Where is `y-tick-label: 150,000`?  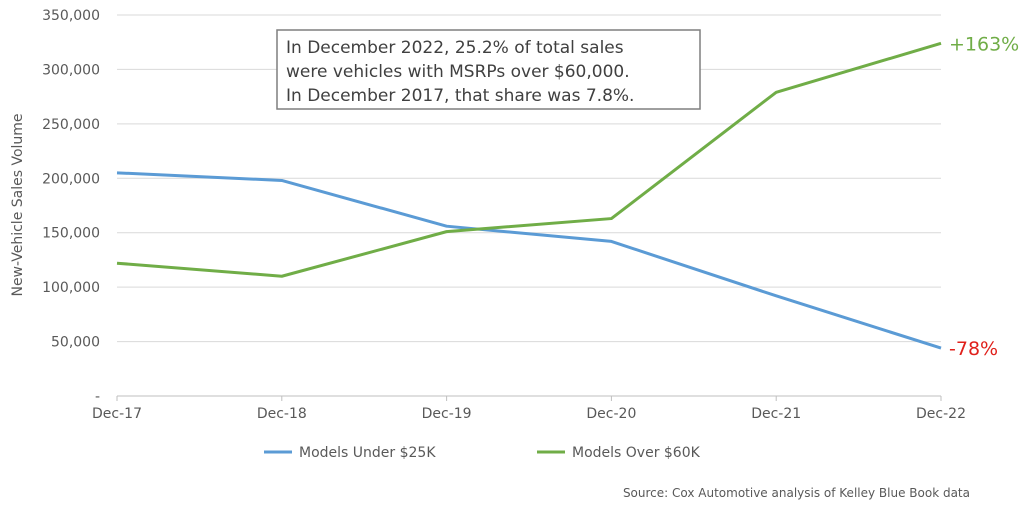 y-tick-label: 150,000 is located at coordinates (71, 234).